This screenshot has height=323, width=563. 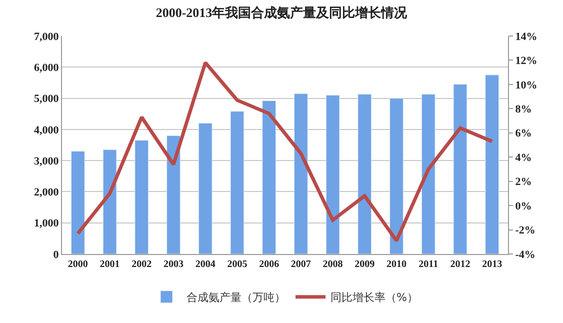 What do you see at coordinates (428, 264) in the screenshot?
I see `x-tick-label: 2011` at bounding box center [428, 264].